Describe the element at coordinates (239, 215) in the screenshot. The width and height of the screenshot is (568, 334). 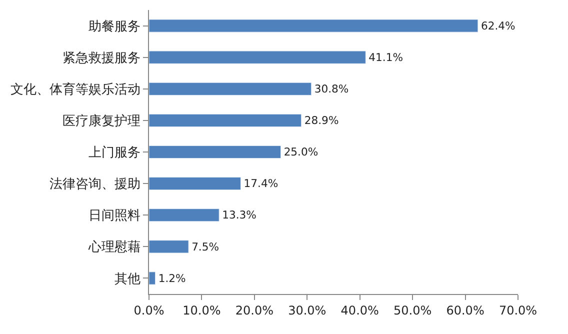
I see `data-label: 13.3%` at that location.